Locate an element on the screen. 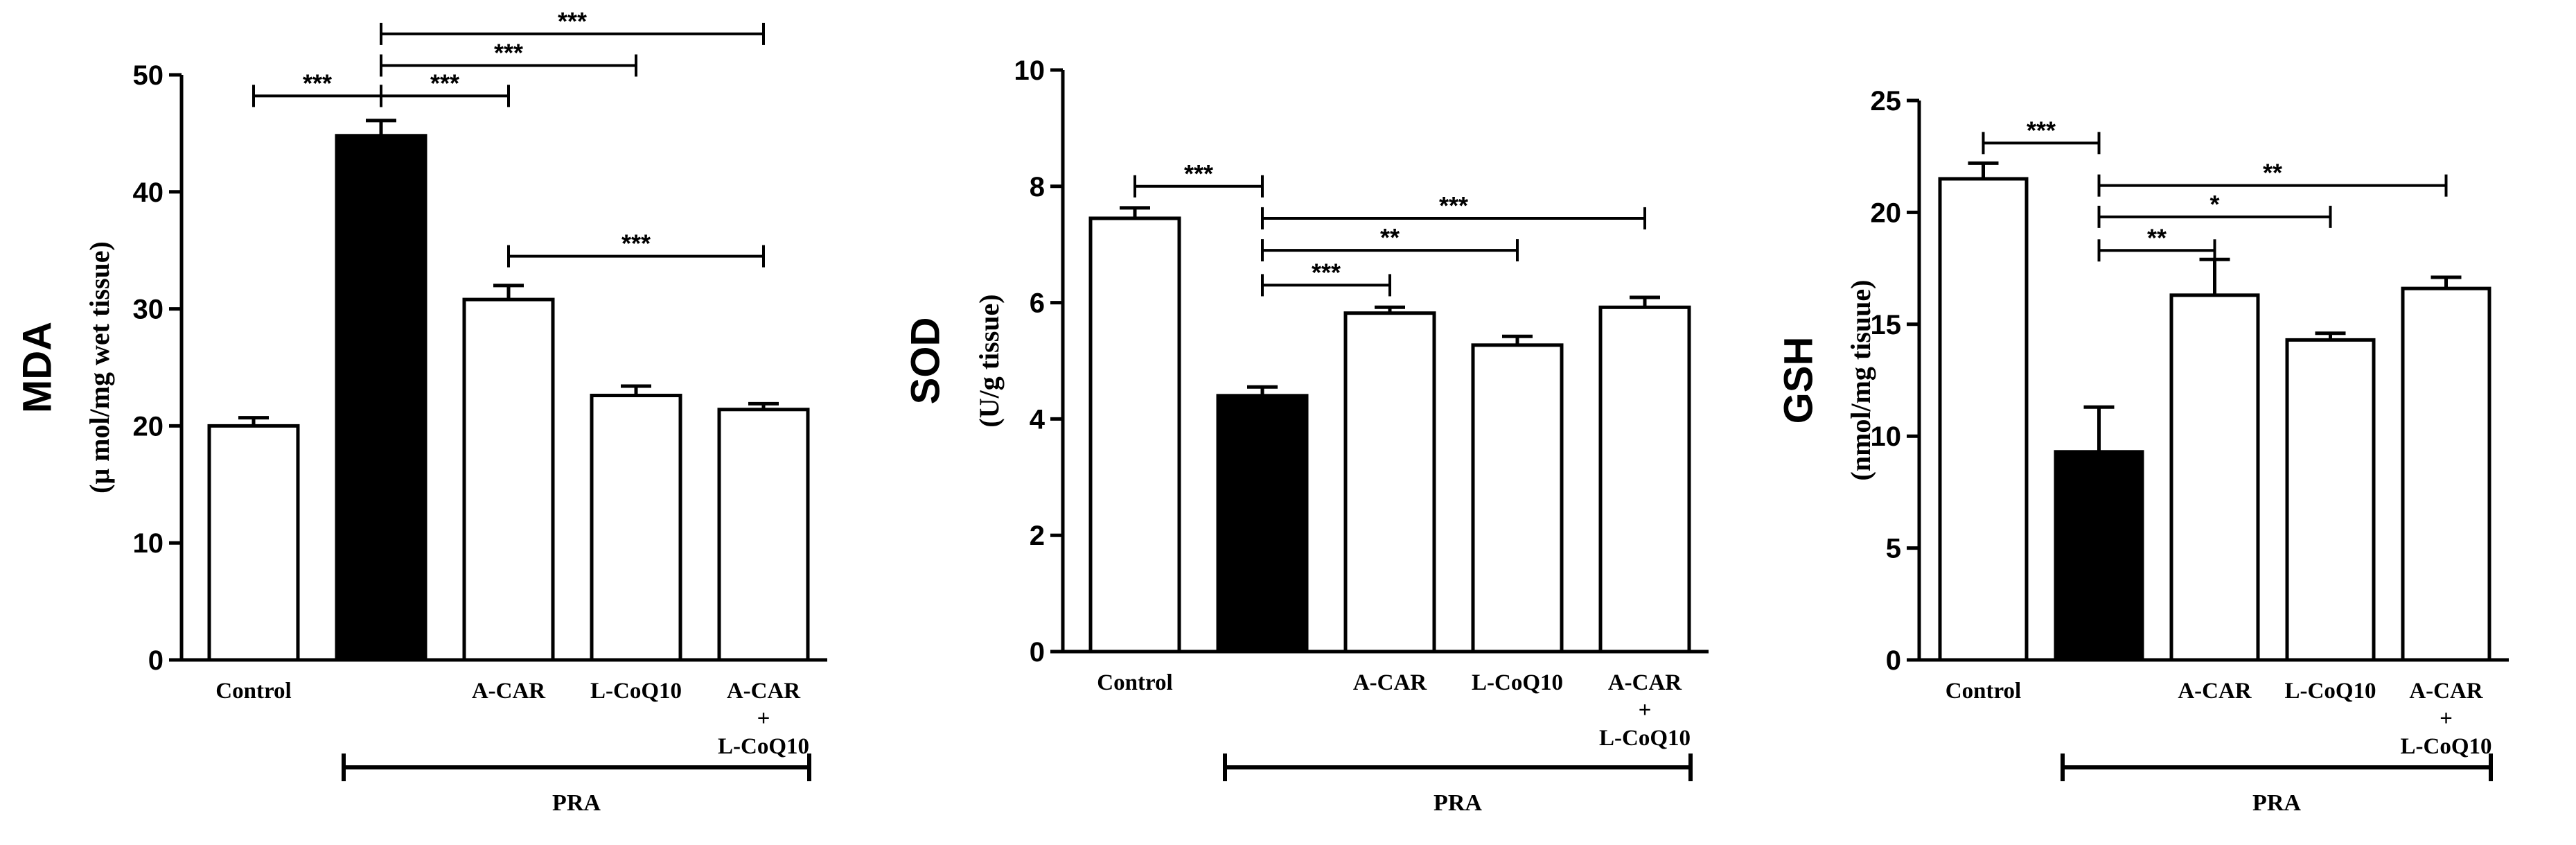  y-tick-label: 15 is located at coordinates (1886, 325).